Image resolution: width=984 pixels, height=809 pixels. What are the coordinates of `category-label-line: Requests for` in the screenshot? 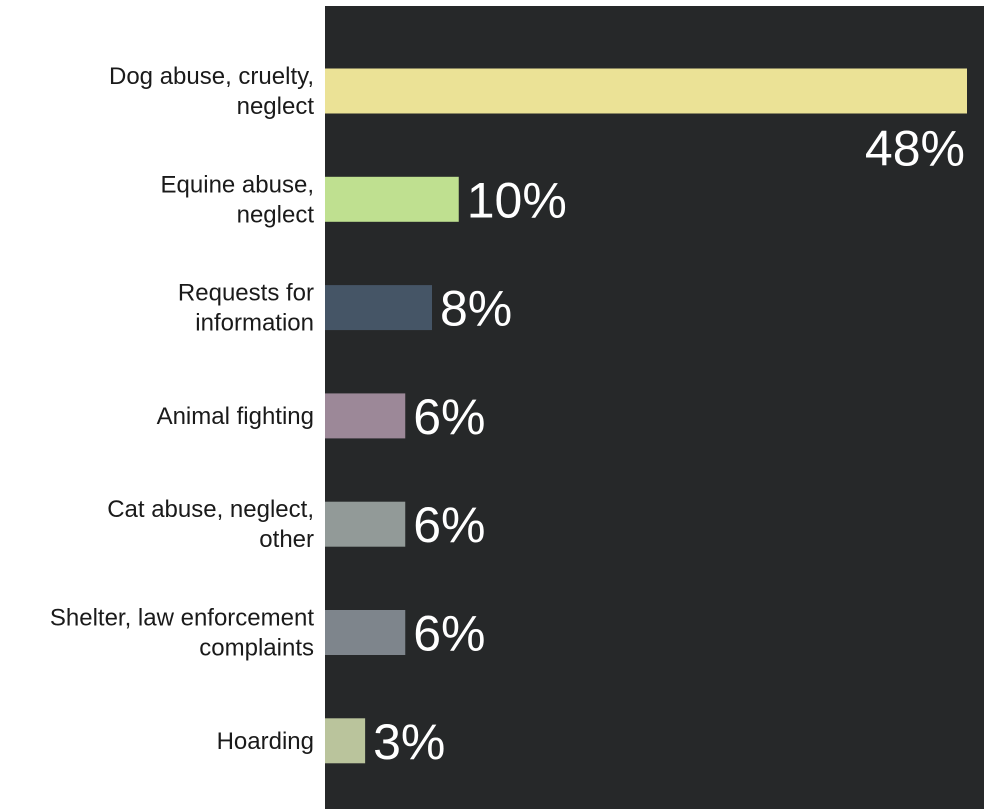 It's located at (246, 293).